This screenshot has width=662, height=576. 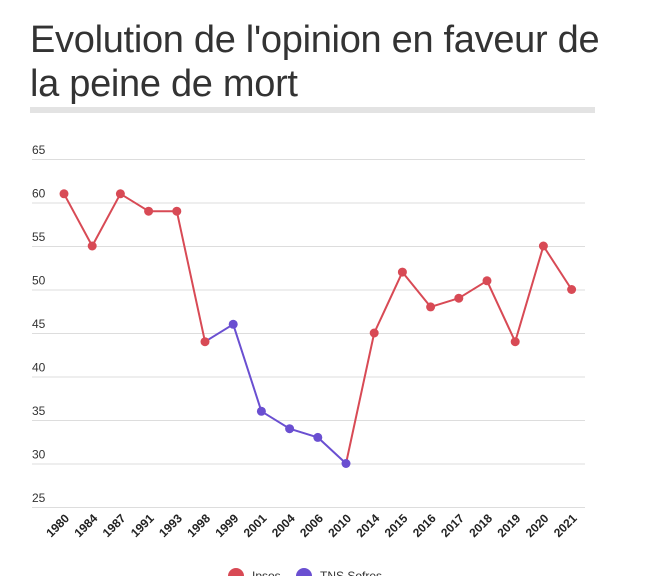 What do you see at coordinates (170, 525) in the screenshot?
I see `x-tick-label: 1993` at bounding box center [170, 525].